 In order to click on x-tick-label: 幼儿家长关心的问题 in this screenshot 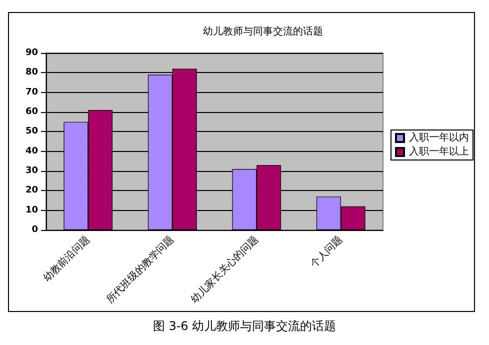, I will do `click(224, 269)`.